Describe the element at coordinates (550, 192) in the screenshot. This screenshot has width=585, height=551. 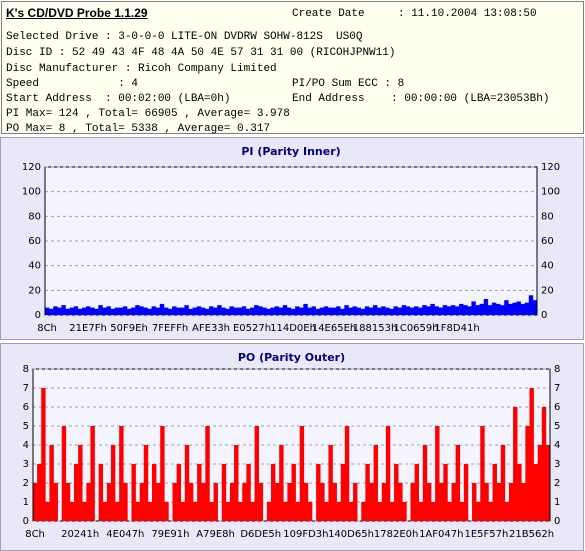
I see `y2-tick-label: 100` at that location.